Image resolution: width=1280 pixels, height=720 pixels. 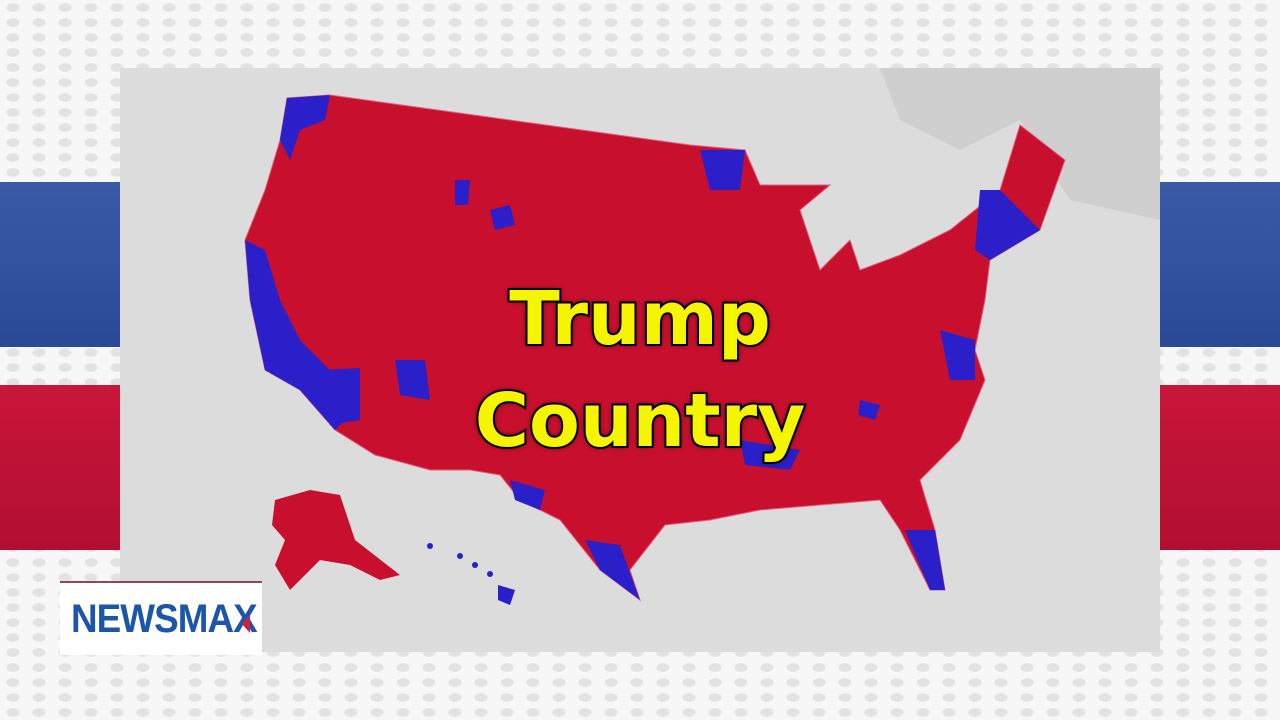 What do you see at coordinates (246, 624) in the screenshot?
I see `logo-red-mark-icon` at bounding box center [246, 624].